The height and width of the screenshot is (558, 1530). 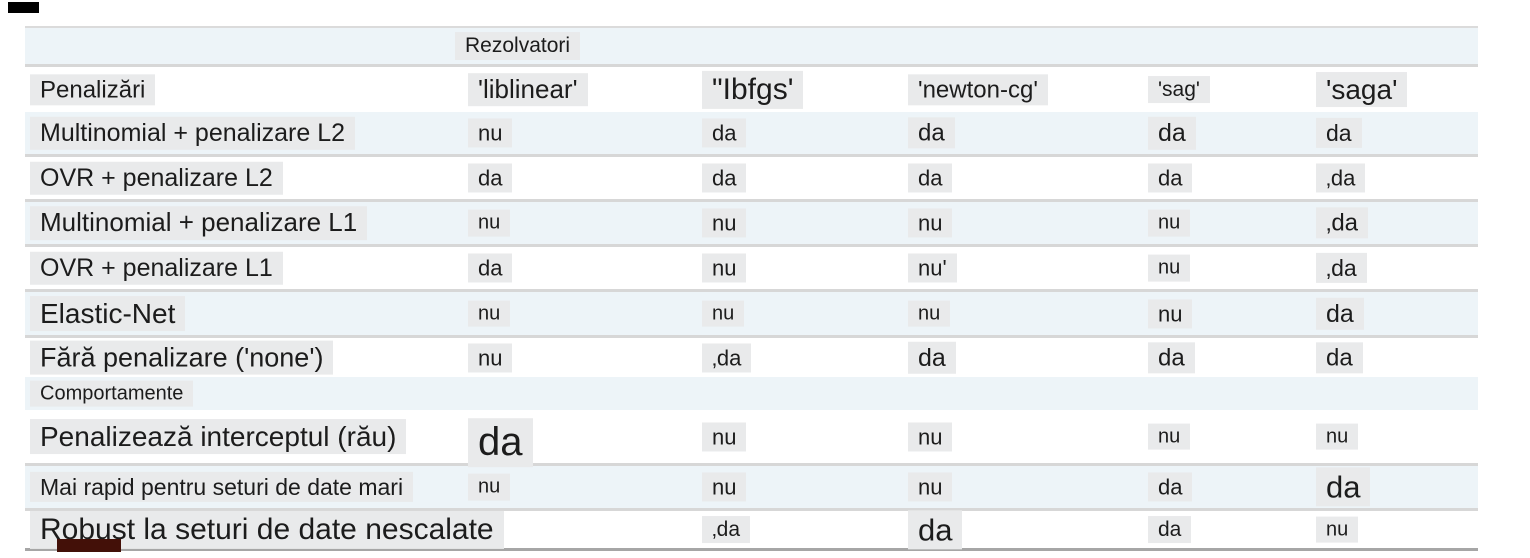 I want to click on table-row: Elastic-Net nu nu nu nu da, so click(x=751, y=312).